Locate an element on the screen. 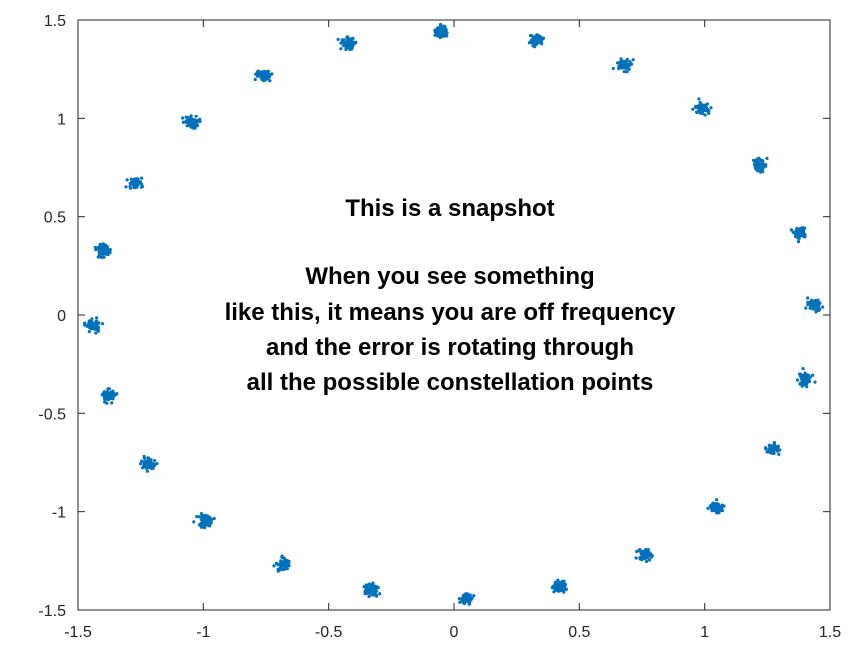 The width and height of the screenshot is (867, 652). x-tick-label: 1.5 is located at coordinates (830, 632).